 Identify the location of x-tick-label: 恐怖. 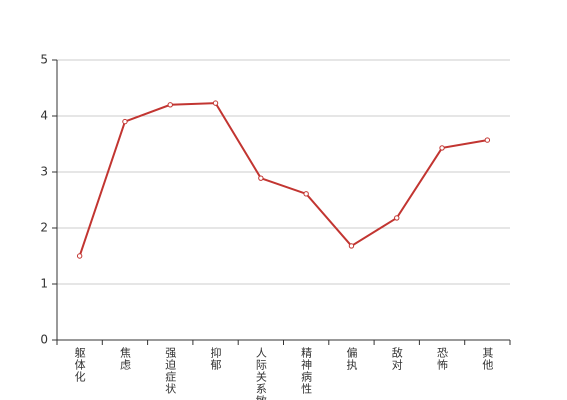
(442, 359).